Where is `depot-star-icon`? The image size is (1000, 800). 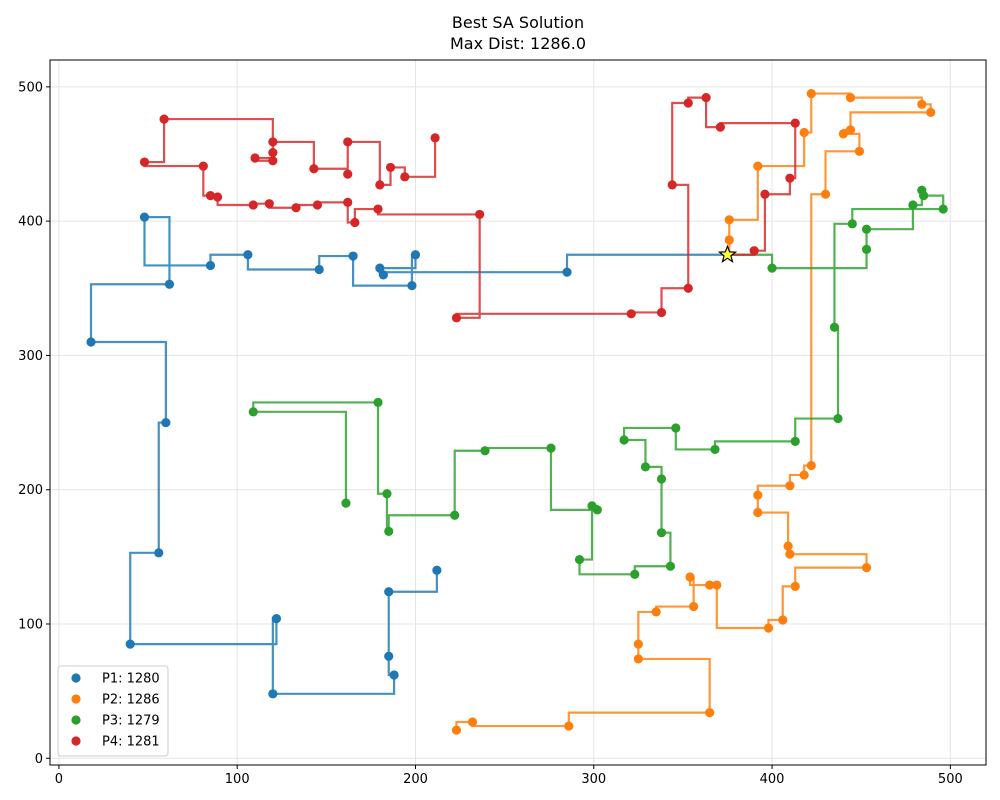 depot-star-icon is located at coordinates (727, 253).